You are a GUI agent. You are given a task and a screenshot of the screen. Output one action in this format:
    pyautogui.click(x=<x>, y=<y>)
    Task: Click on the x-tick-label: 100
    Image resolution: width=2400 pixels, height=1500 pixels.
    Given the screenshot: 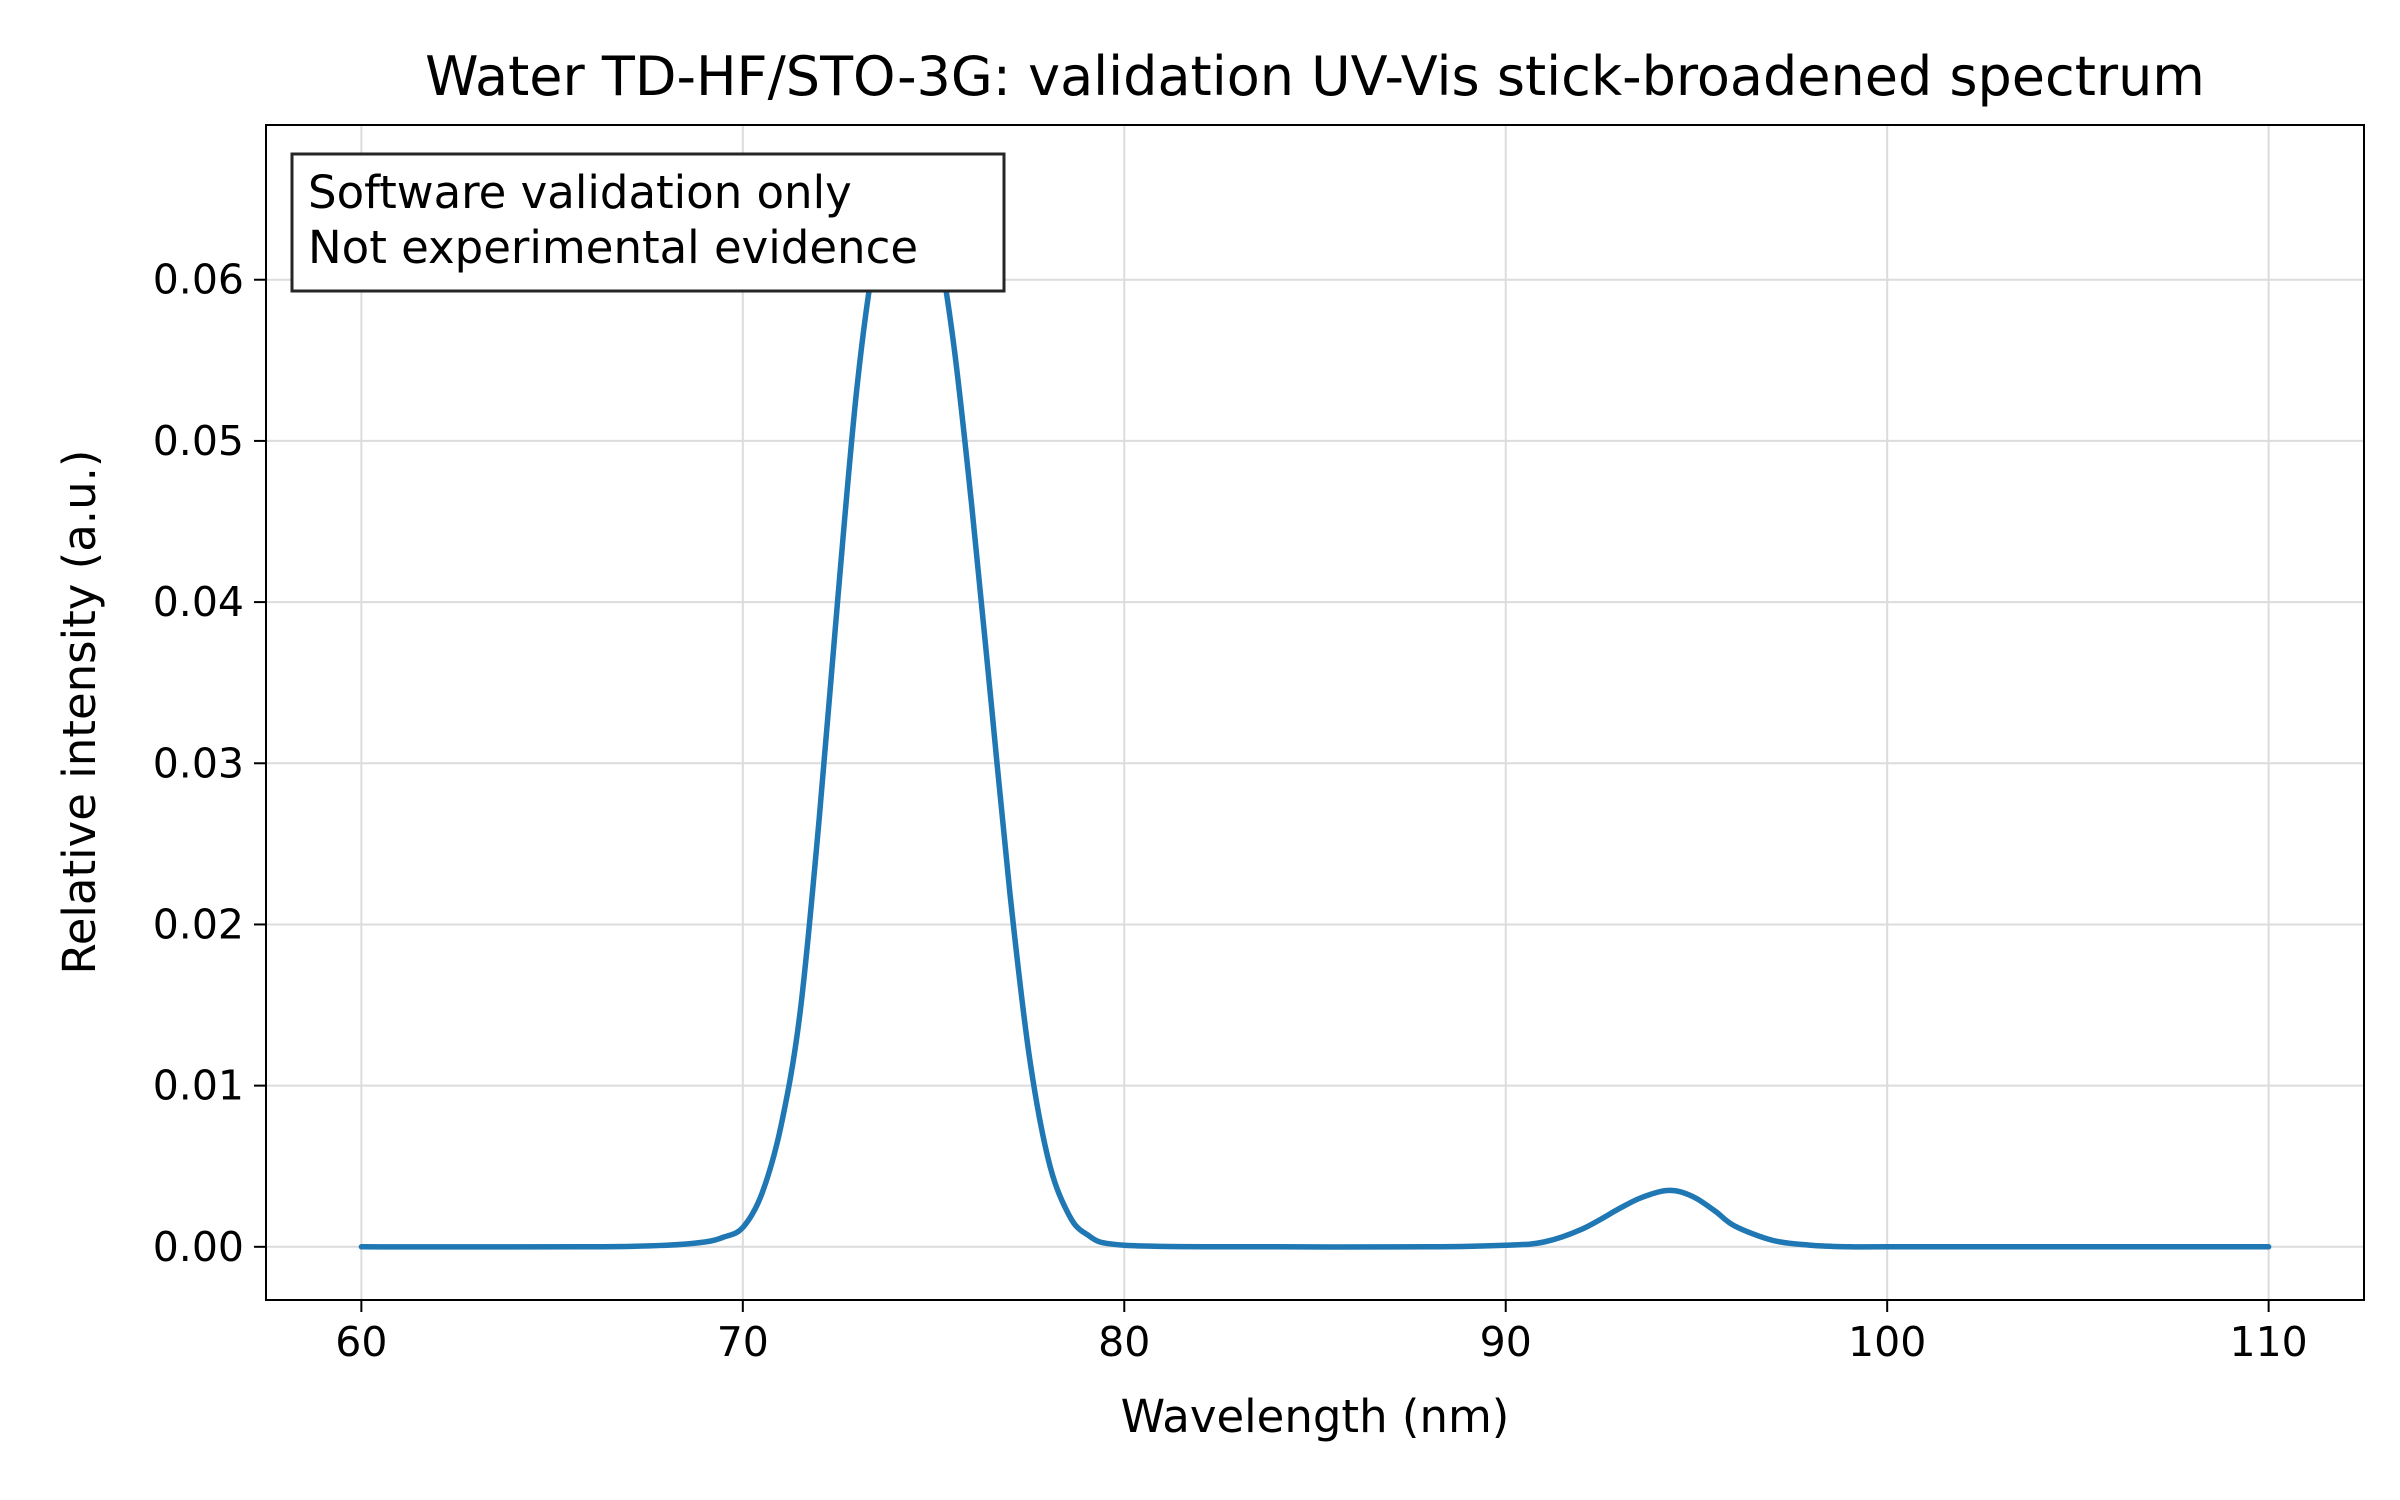 What is the action you would take?
    pyautogui.click(x=1887, y=1342)
    